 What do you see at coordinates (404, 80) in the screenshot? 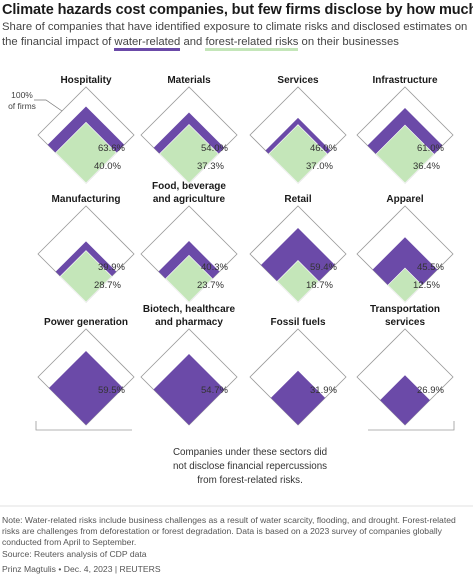
I see `category-label: Infrastructure` at bounding box center [404, 80].